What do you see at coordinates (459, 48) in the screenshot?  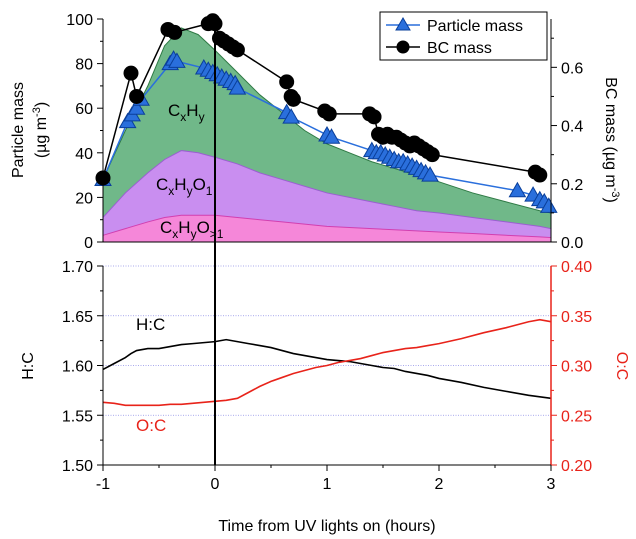 I see `legend-label-1: BC mass` at bounding box center [459, 48].